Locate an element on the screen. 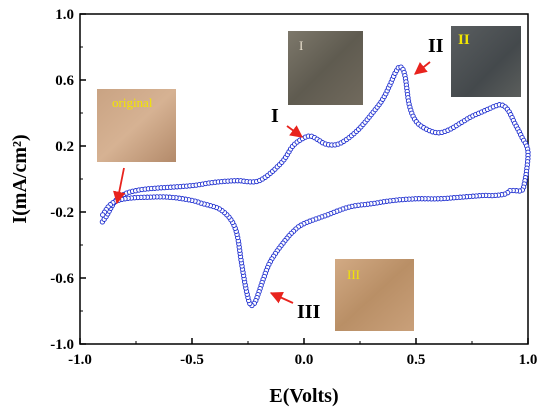  y-tick-label: -0.6 is located at coordinates (62, 279).